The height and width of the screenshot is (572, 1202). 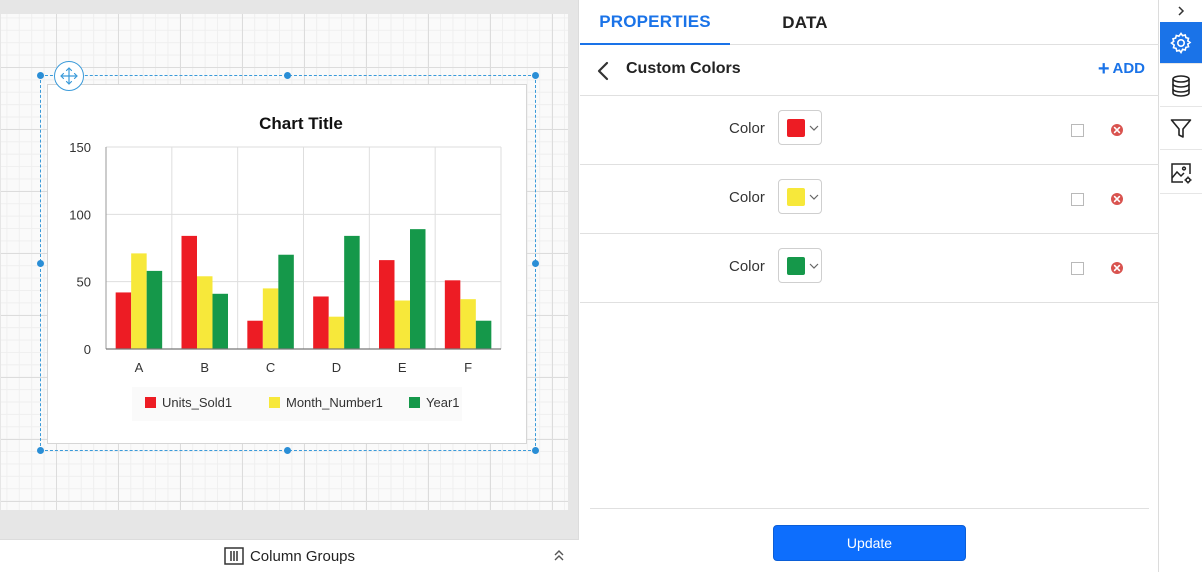 I want to click on chart-bars, so click(x=303, y=289).